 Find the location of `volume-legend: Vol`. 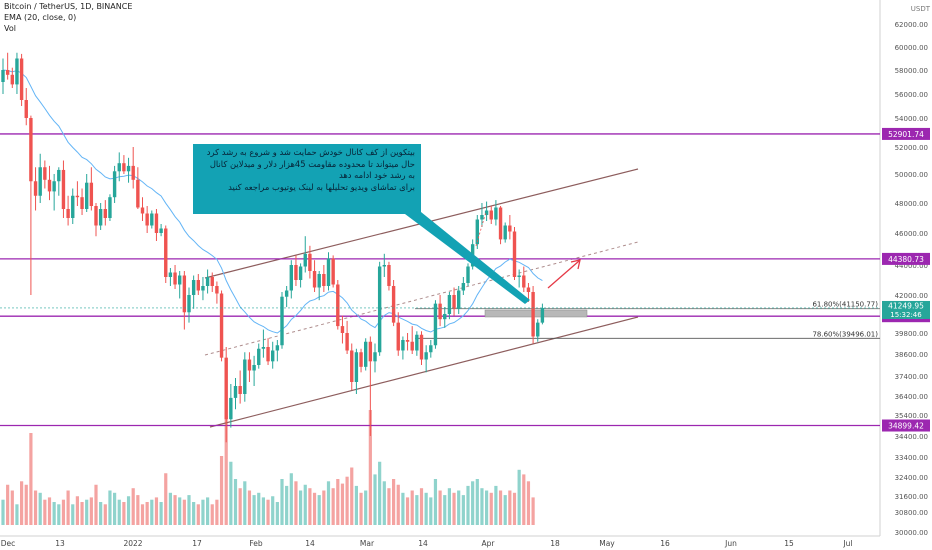

volume-legend: Vol is located at coordinates (10, 28).